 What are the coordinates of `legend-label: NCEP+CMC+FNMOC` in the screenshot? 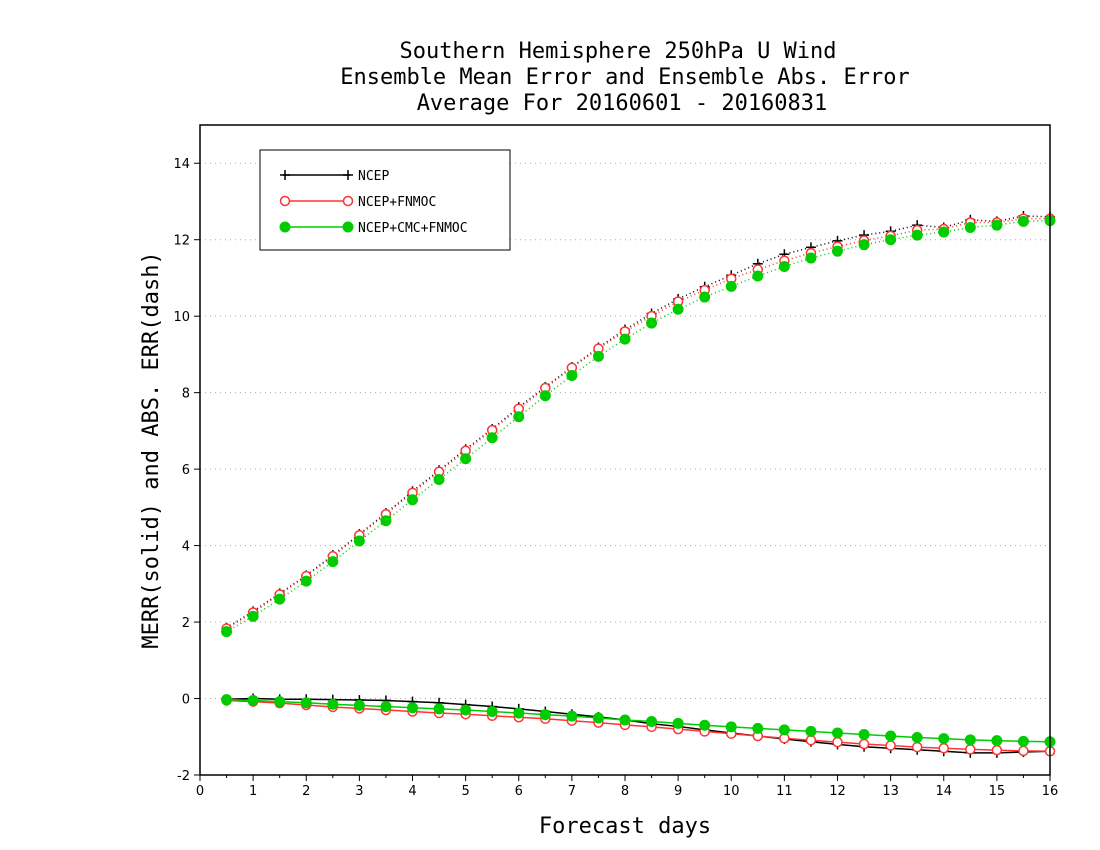 It's located at (413, 228).